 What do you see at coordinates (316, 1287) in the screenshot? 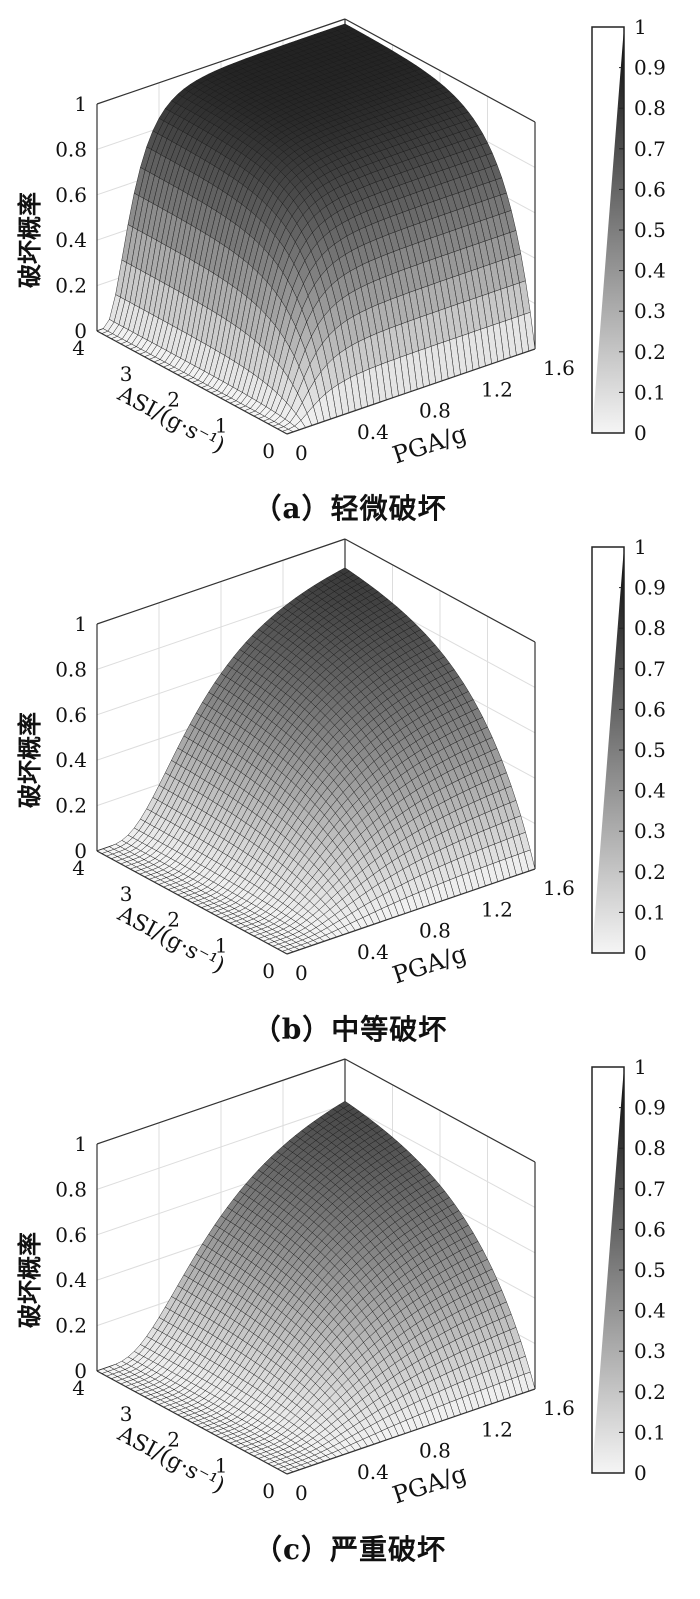
I see `surface` at bounding box center [316, 1287].